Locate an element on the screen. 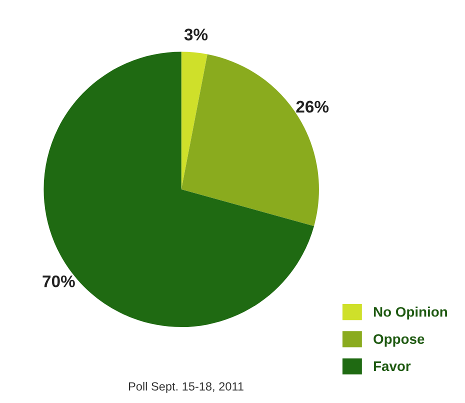  data-label: 26% is located at coordinates (312, 106).